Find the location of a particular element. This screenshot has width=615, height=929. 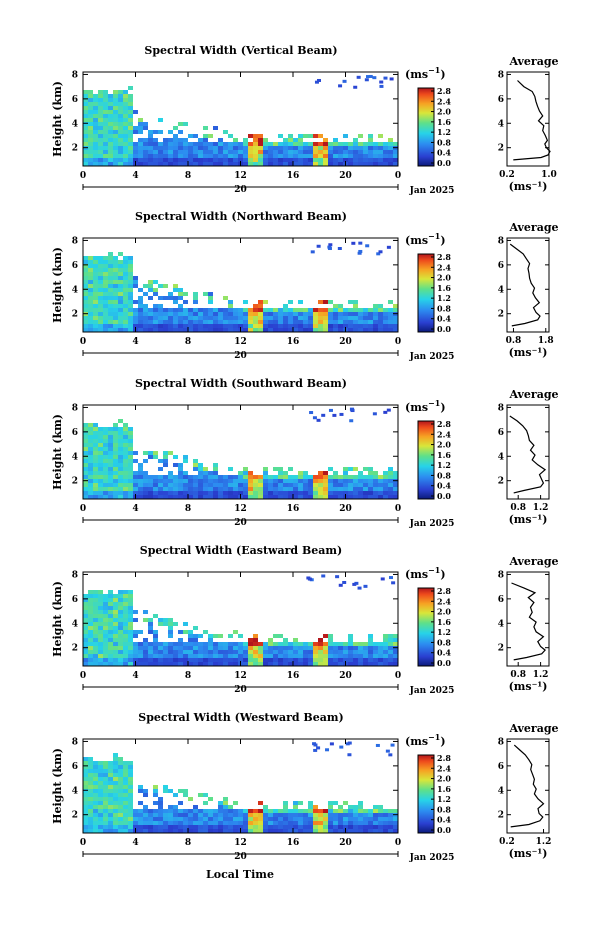

colorbar-tick-label: 0.8 is located at coordinates (444, 642).